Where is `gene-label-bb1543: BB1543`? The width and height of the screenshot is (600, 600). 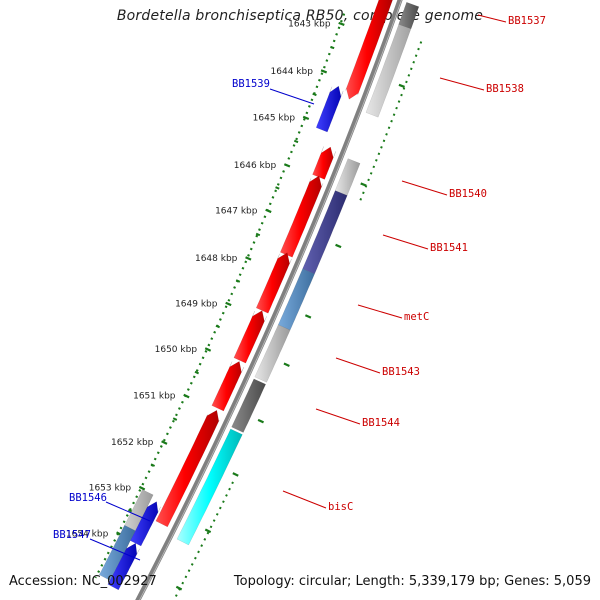 gene-label-bb1543: BB1543 is located at coordinates (401, 372).